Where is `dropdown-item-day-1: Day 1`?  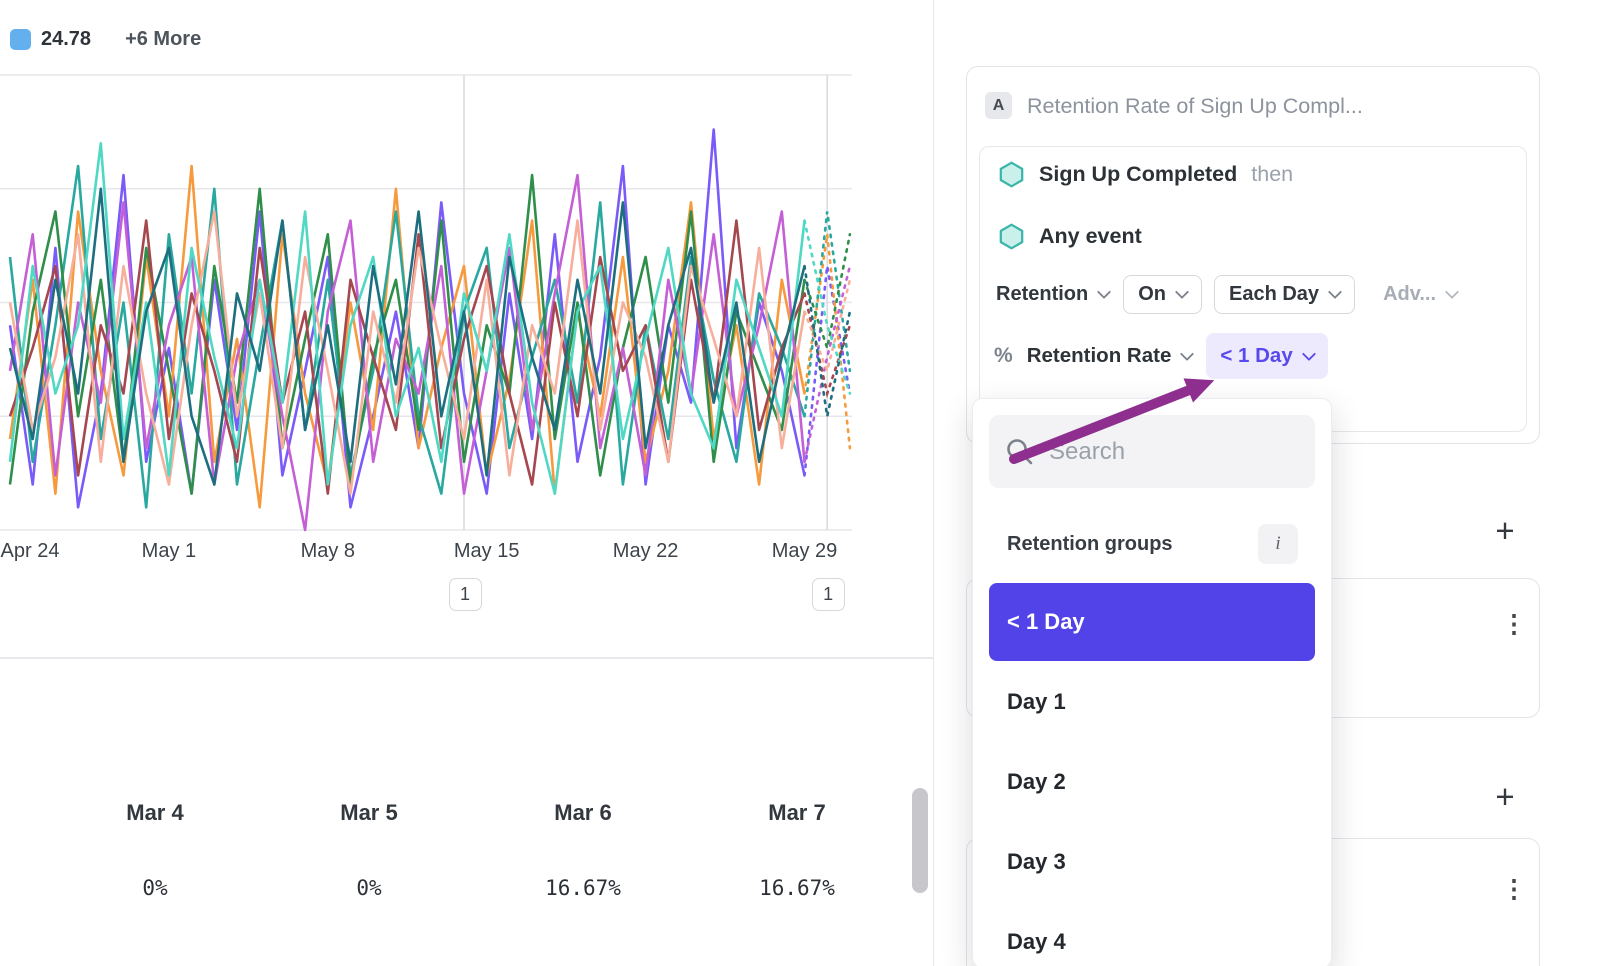
dropdown-item-day-1: Day 1 is located at coordinates (1036, 701).